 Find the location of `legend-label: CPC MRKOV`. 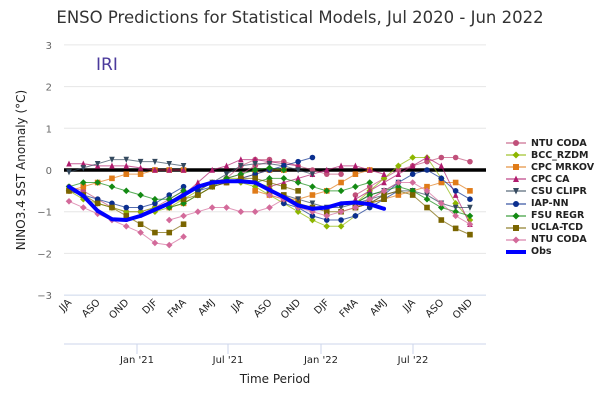

legend-label: CPC MRKOV is located at coordinates (563, 167).